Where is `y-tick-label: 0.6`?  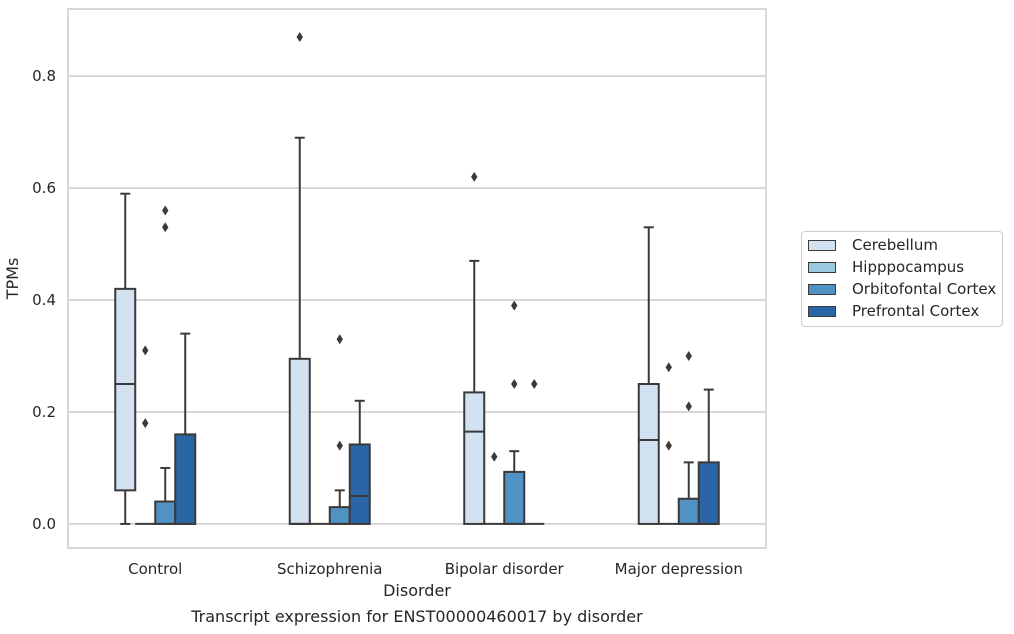
y-tick-label: 0.6 is located at coordinates (44, 188).